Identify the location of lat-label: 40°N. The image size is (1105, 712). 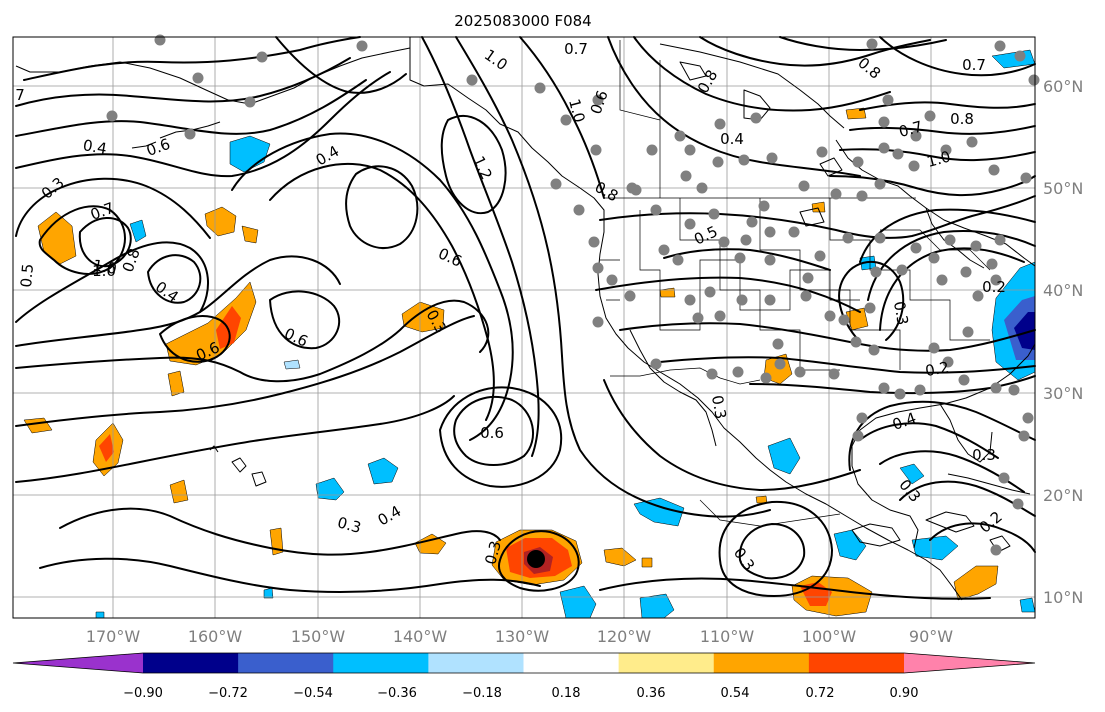
(1063, 290).